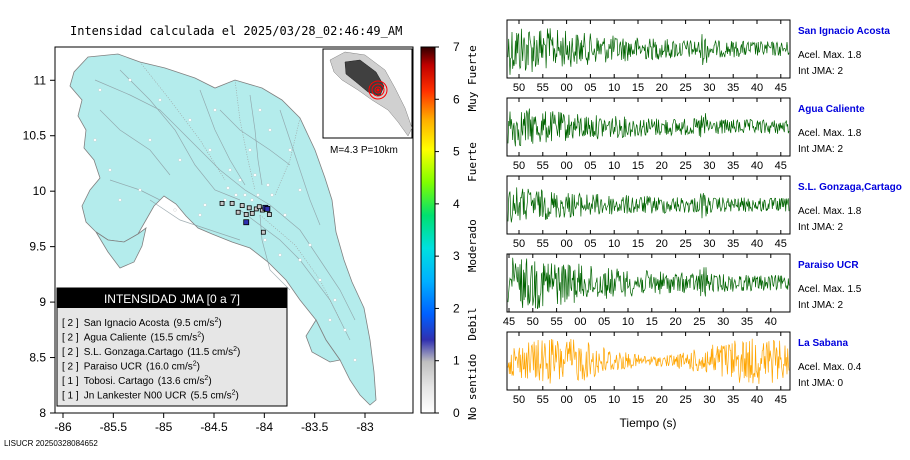  What do you see at coordinates (181, 381) in the screenshot?
I see `legend-item-value: (13.6 cm/s` at bounding box center [181, 381].